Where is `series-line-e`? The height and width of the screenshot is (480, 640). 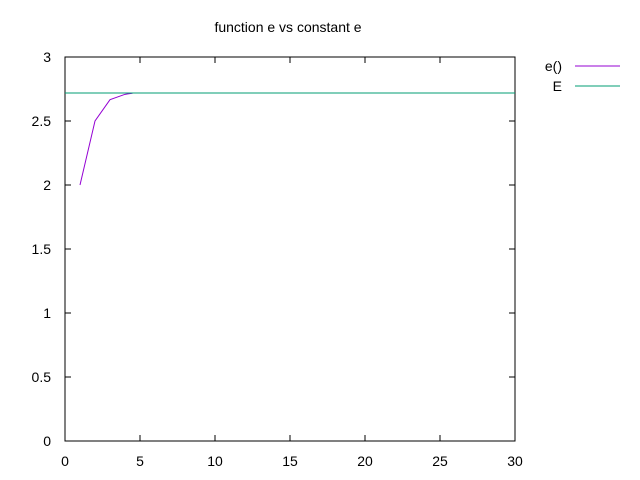
series-line-e is located at coordinates (106, 139).